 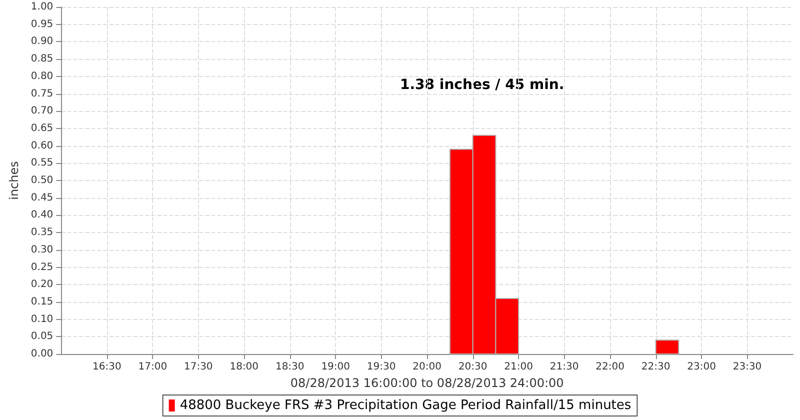 What do you see at coordinates (427, 383) in the screenshot?
I see `x-axis-title: 08/28/2013 16:00:00 to 08/28/2013 24:00:00` at bounding box center [427, 383].